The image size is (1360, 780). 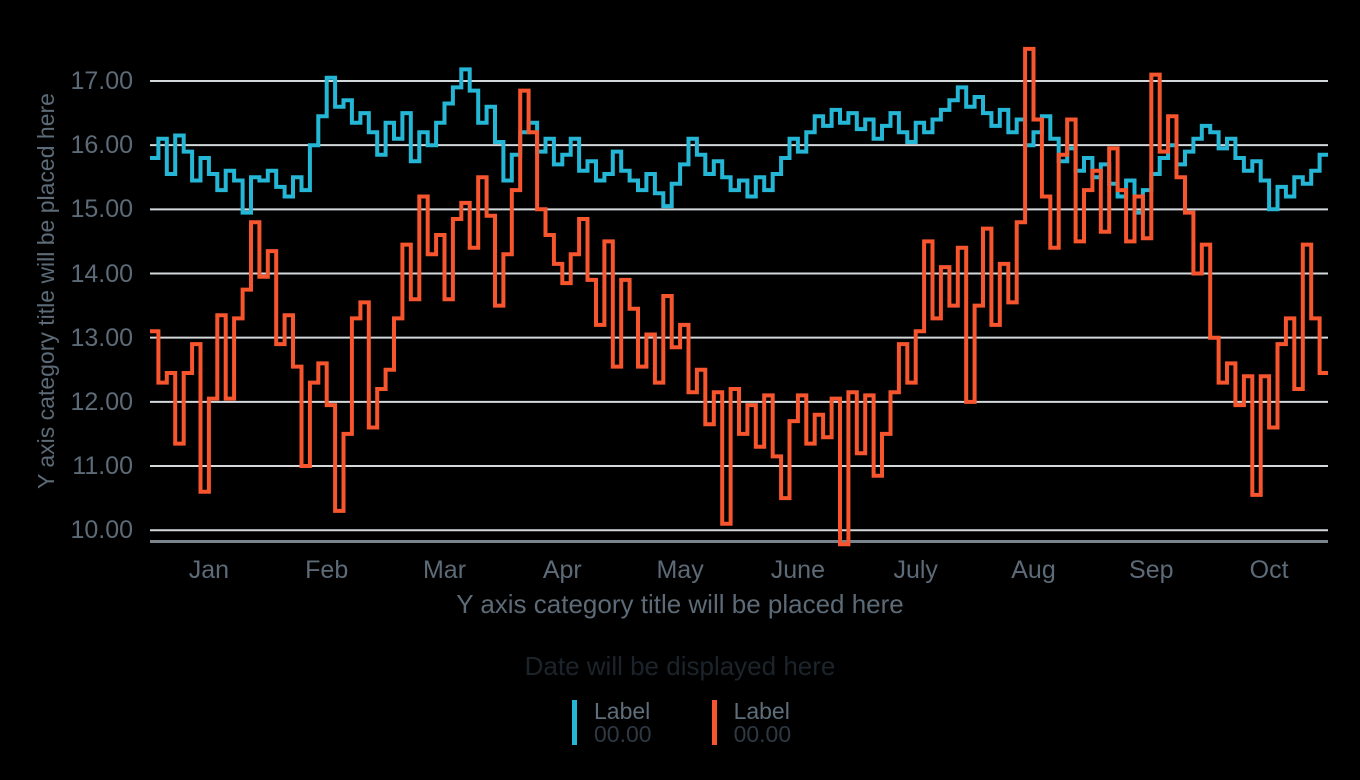 I want to click on x-tick-label-Apr: Apr, so click(x=562, y=570).